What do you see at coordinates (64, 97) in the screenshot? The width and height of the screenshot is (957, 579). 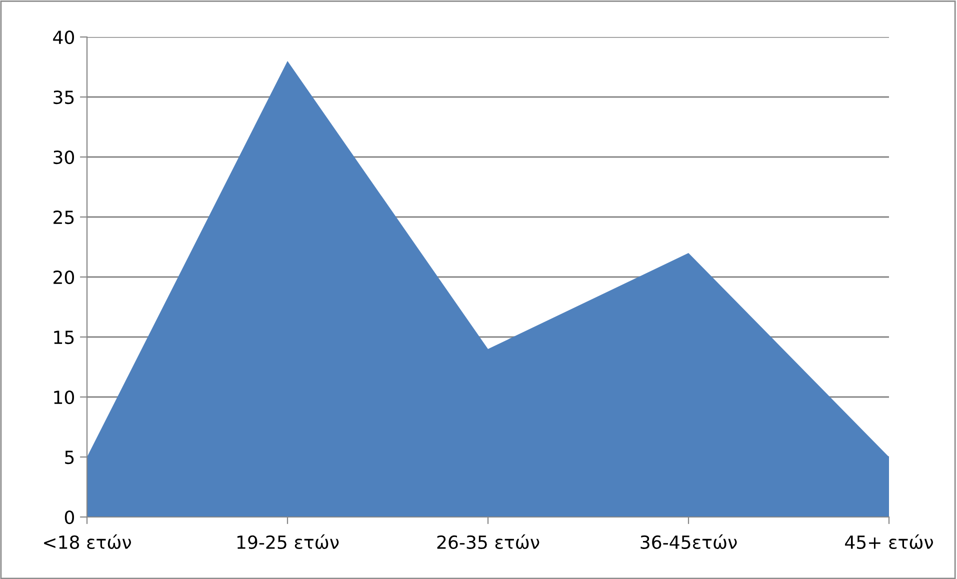 I see `y-tick-label: 35` at bounding box center [64, 97].